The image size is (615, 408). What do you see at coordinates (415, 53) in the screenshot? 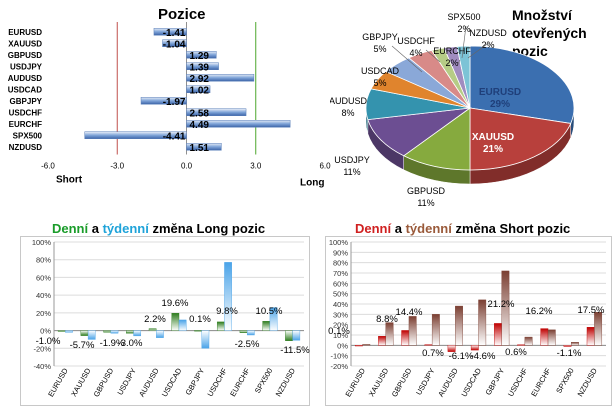
I see `pie-slice-percent: 4%` at bounding box center [415, 53].